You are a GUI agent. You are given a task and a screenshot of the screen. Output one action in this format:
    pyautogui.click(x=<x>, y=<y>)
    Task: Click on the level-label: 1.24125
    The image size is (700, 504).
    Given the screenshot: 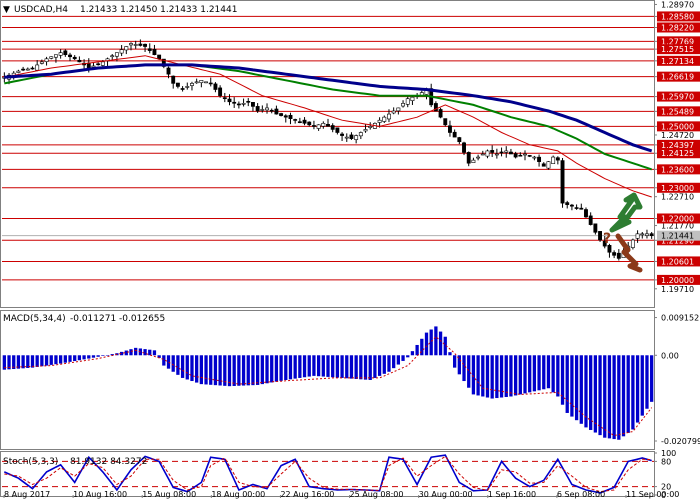 What is the action you would take?
    pyautogui.click(x=677, y=153)
    